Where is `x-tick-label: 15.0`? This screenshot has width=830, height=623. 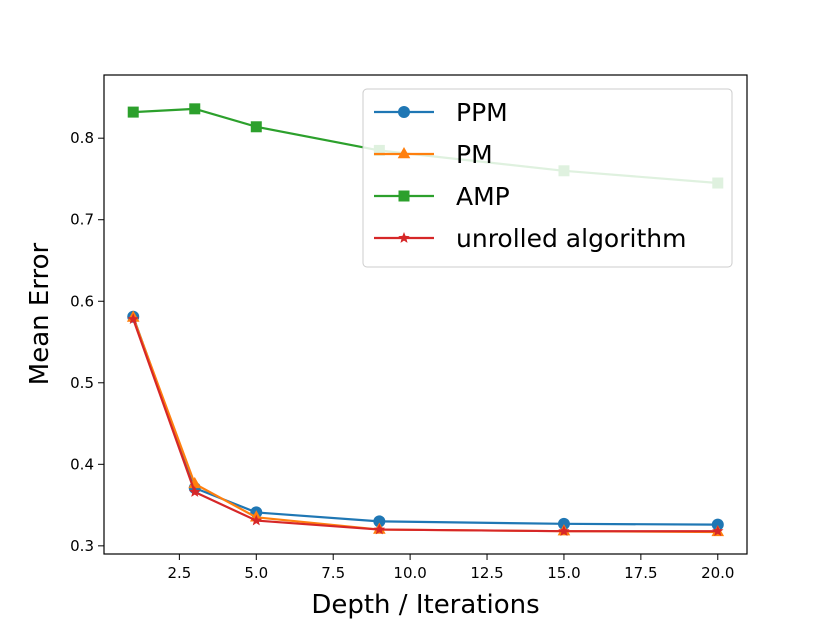
x-tick-label: 15.0 is located at coordinates (563, 573).